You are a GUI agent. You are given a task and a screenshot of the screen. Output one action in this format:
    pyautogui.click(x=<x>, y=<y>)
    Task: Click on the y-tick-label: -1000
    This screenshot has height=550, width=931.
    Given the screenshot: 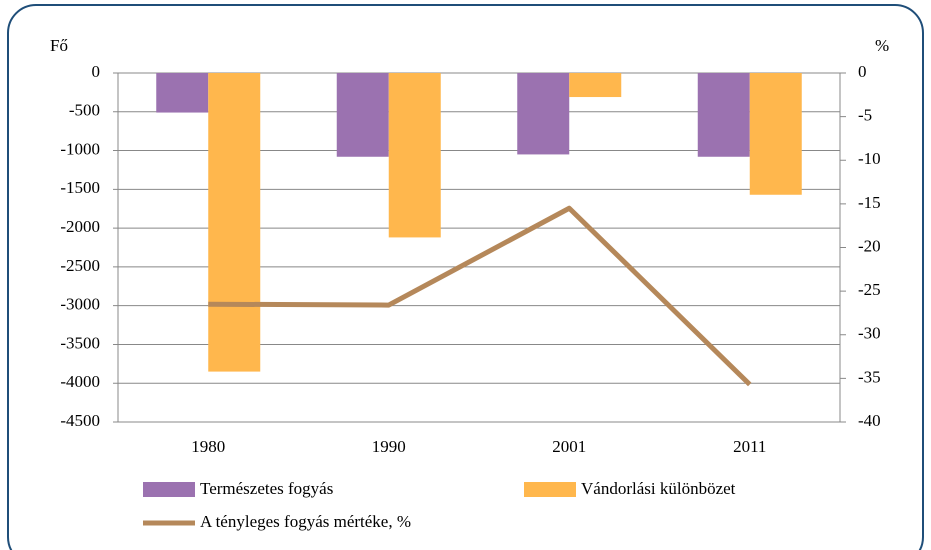 What is the action you would take?
    pyautogui.click(x=80, y=148)
    